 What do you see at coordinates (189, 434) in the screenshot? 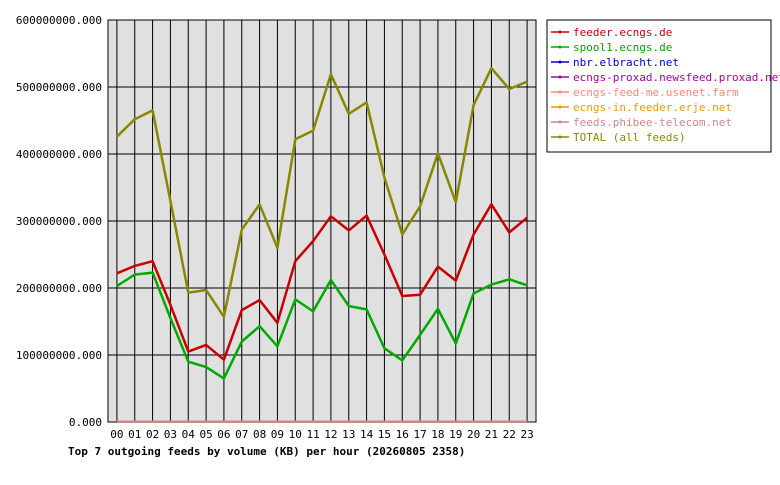
I see `x-tick-label: 04` at bounding box center [189, 434].